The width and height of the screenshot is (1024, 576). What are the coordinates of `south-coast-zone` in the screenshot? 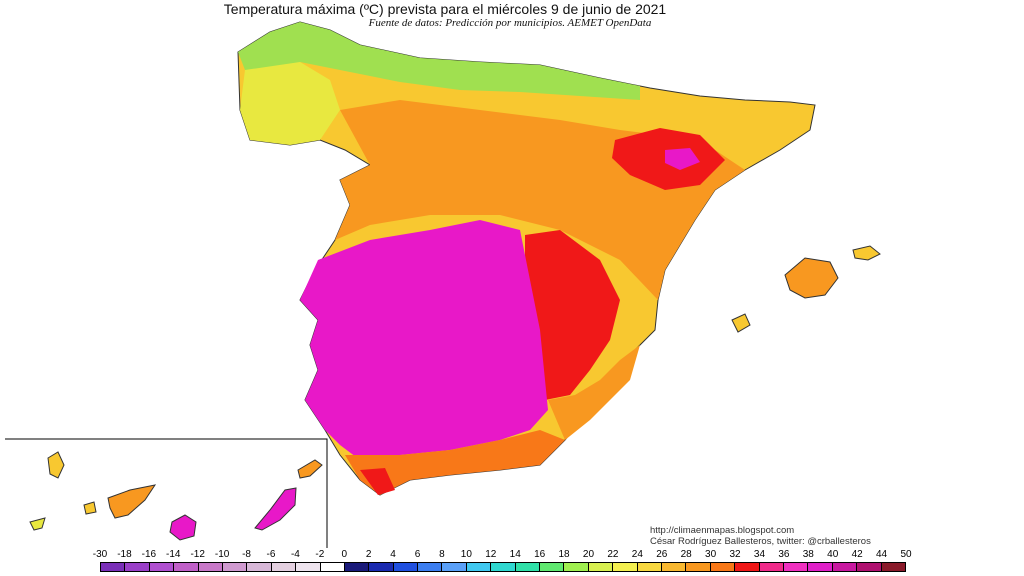 It's located at (455, 462).